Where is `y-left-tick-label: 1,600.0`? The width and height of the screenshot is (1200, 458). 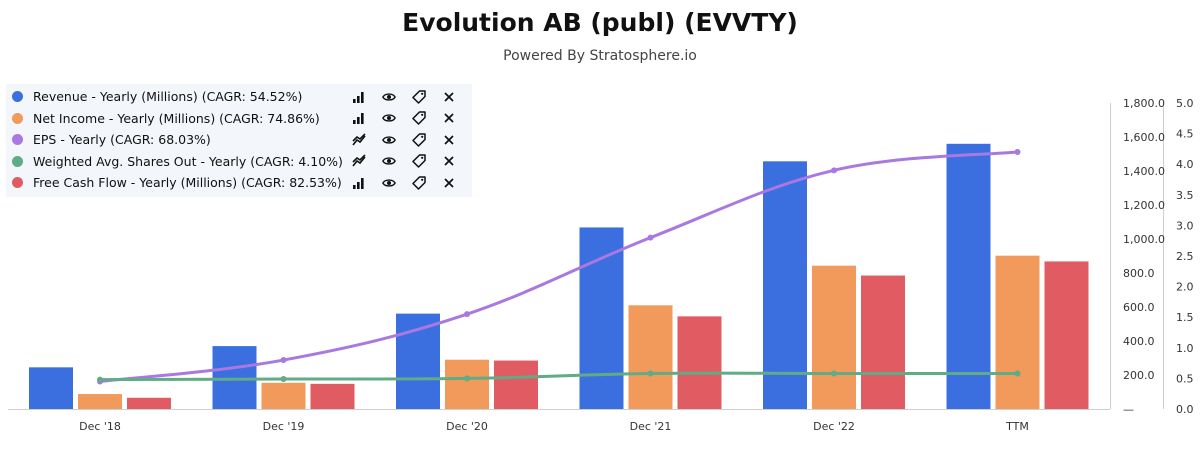
y-left-tick-label: 1,600.0 is located at coordinates (1144, 137).